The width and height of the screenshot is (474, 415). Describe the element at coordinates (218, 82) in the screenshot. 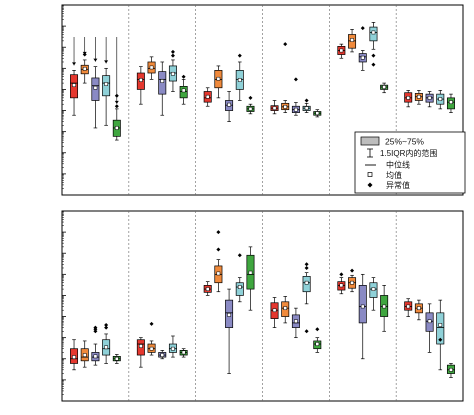

I see `box-cu-py2` at that location.